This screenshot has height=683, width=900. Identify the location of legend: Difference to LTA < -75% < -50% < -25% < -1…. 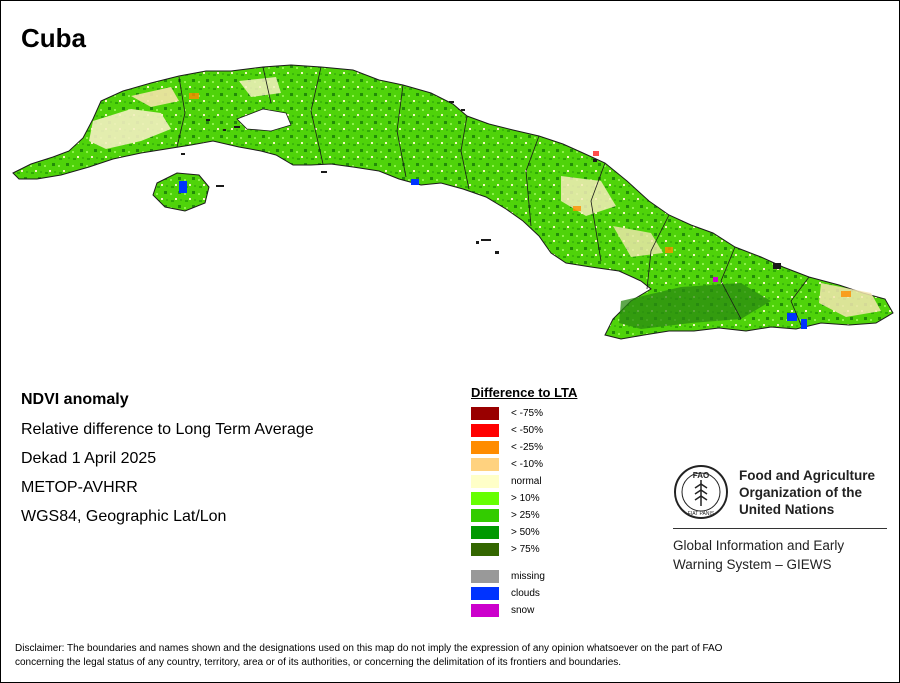
(524, 502).